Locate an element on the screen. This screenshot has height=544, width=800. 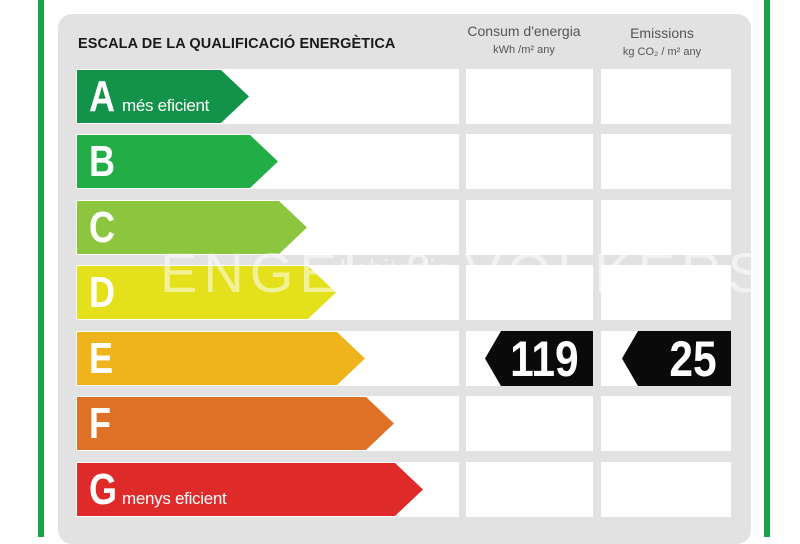
rating-row-c: C is located at coordinates (400, 227).